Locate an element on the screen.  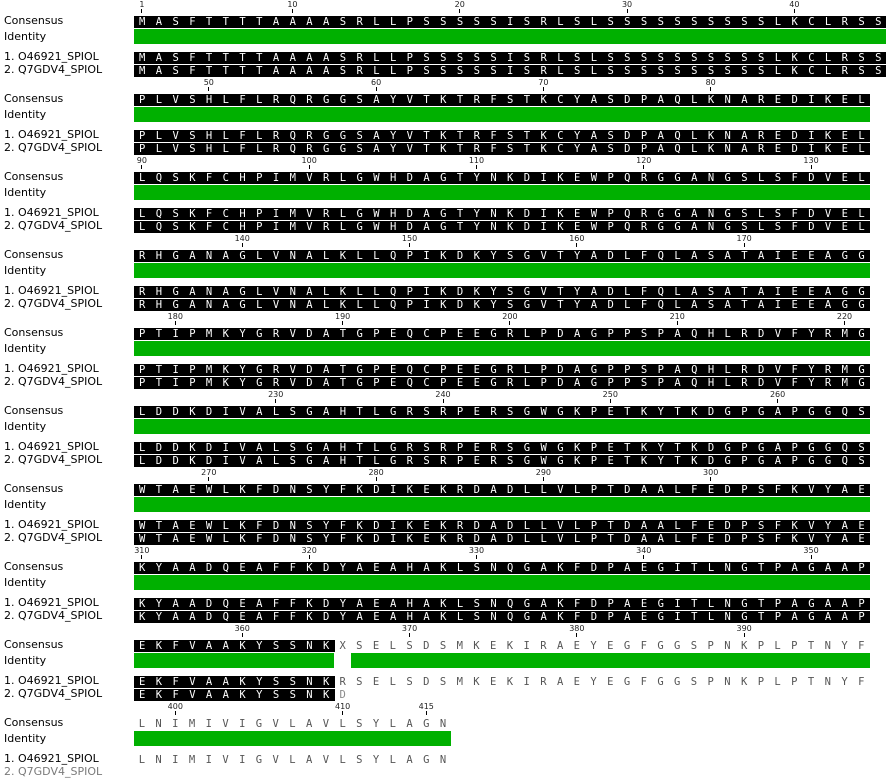
consensus-residue: W is located at coordinates (594, 178).